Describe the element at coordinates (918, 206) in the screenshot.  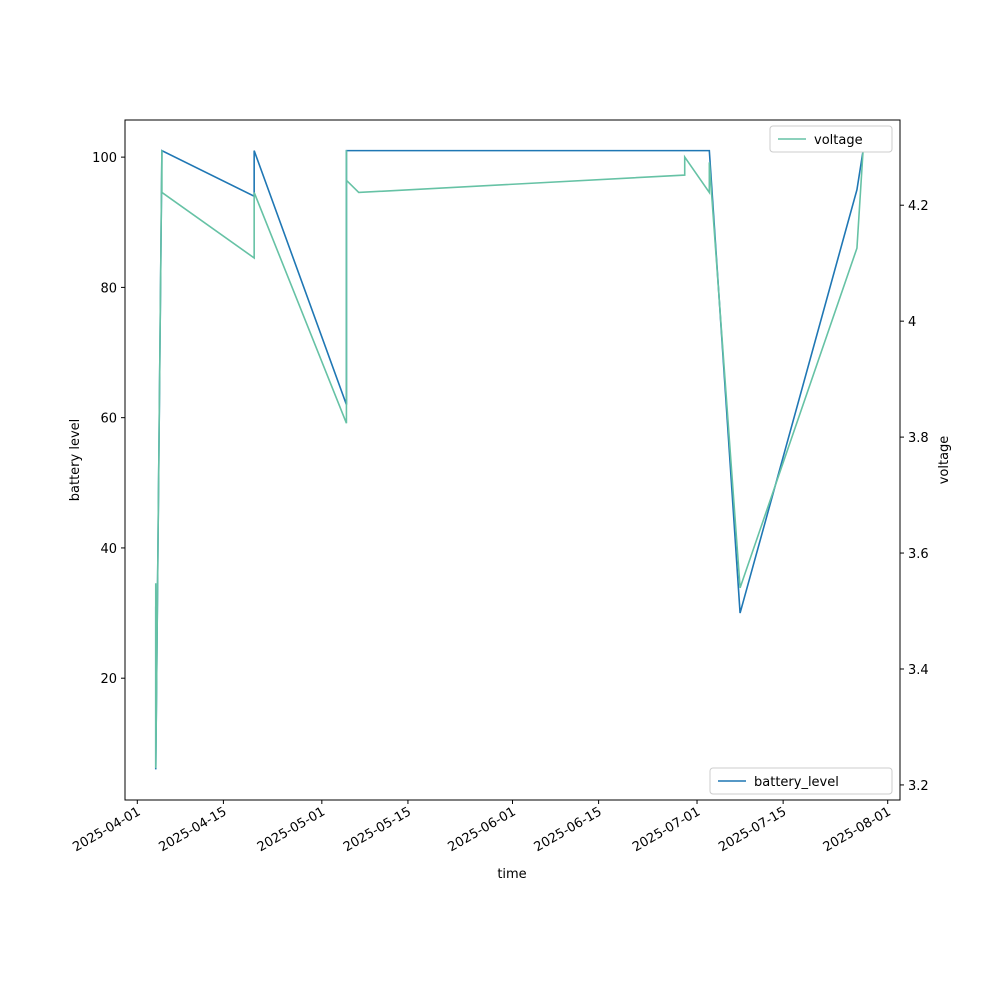
I see `y2-tick-label: 4.2` at that location.